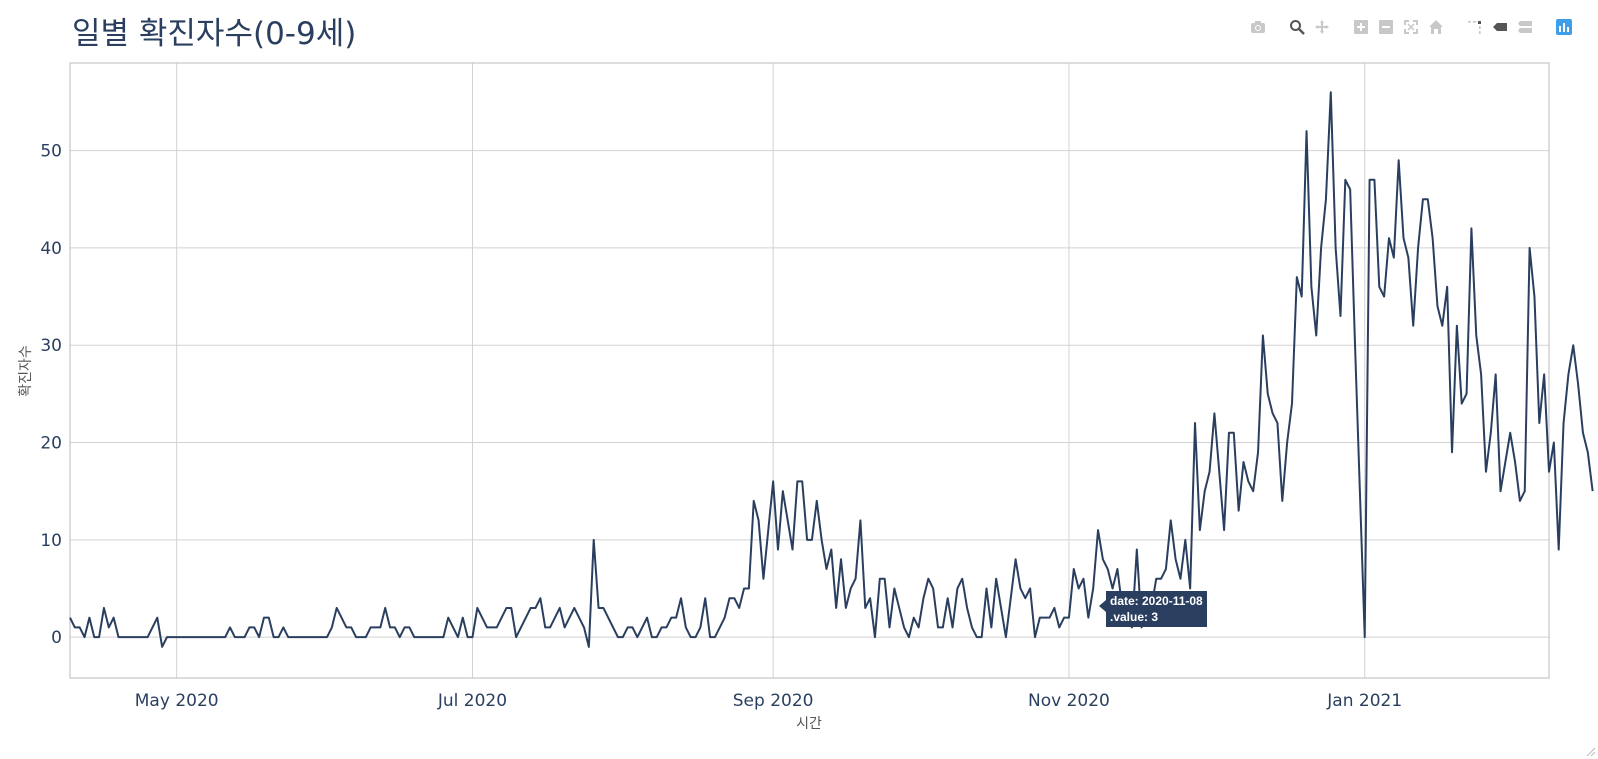 This screenshot has height=759, width=1598. I want to click on y-tick-label: 0, so click(56, 638).